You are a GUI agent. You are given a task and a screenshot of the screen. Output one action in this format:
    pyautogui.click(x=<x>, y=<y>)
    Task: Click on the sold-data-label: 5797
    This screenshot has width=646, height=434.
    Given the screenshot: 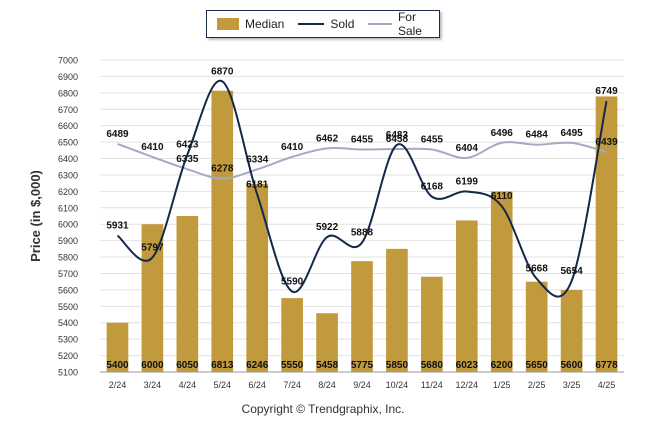 What is the action you would take?
    pyautogui.click(x=152, y=248)
    